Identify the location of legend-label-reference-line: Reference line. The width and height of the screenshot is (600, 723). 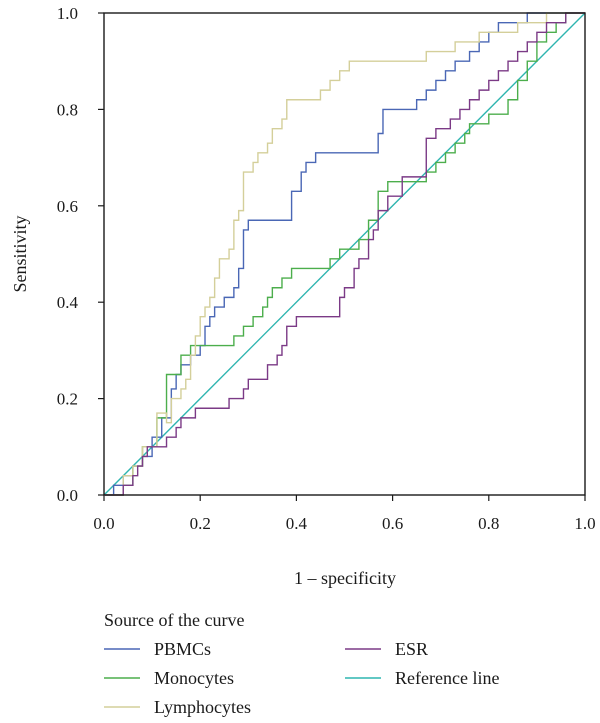
(447, 678).